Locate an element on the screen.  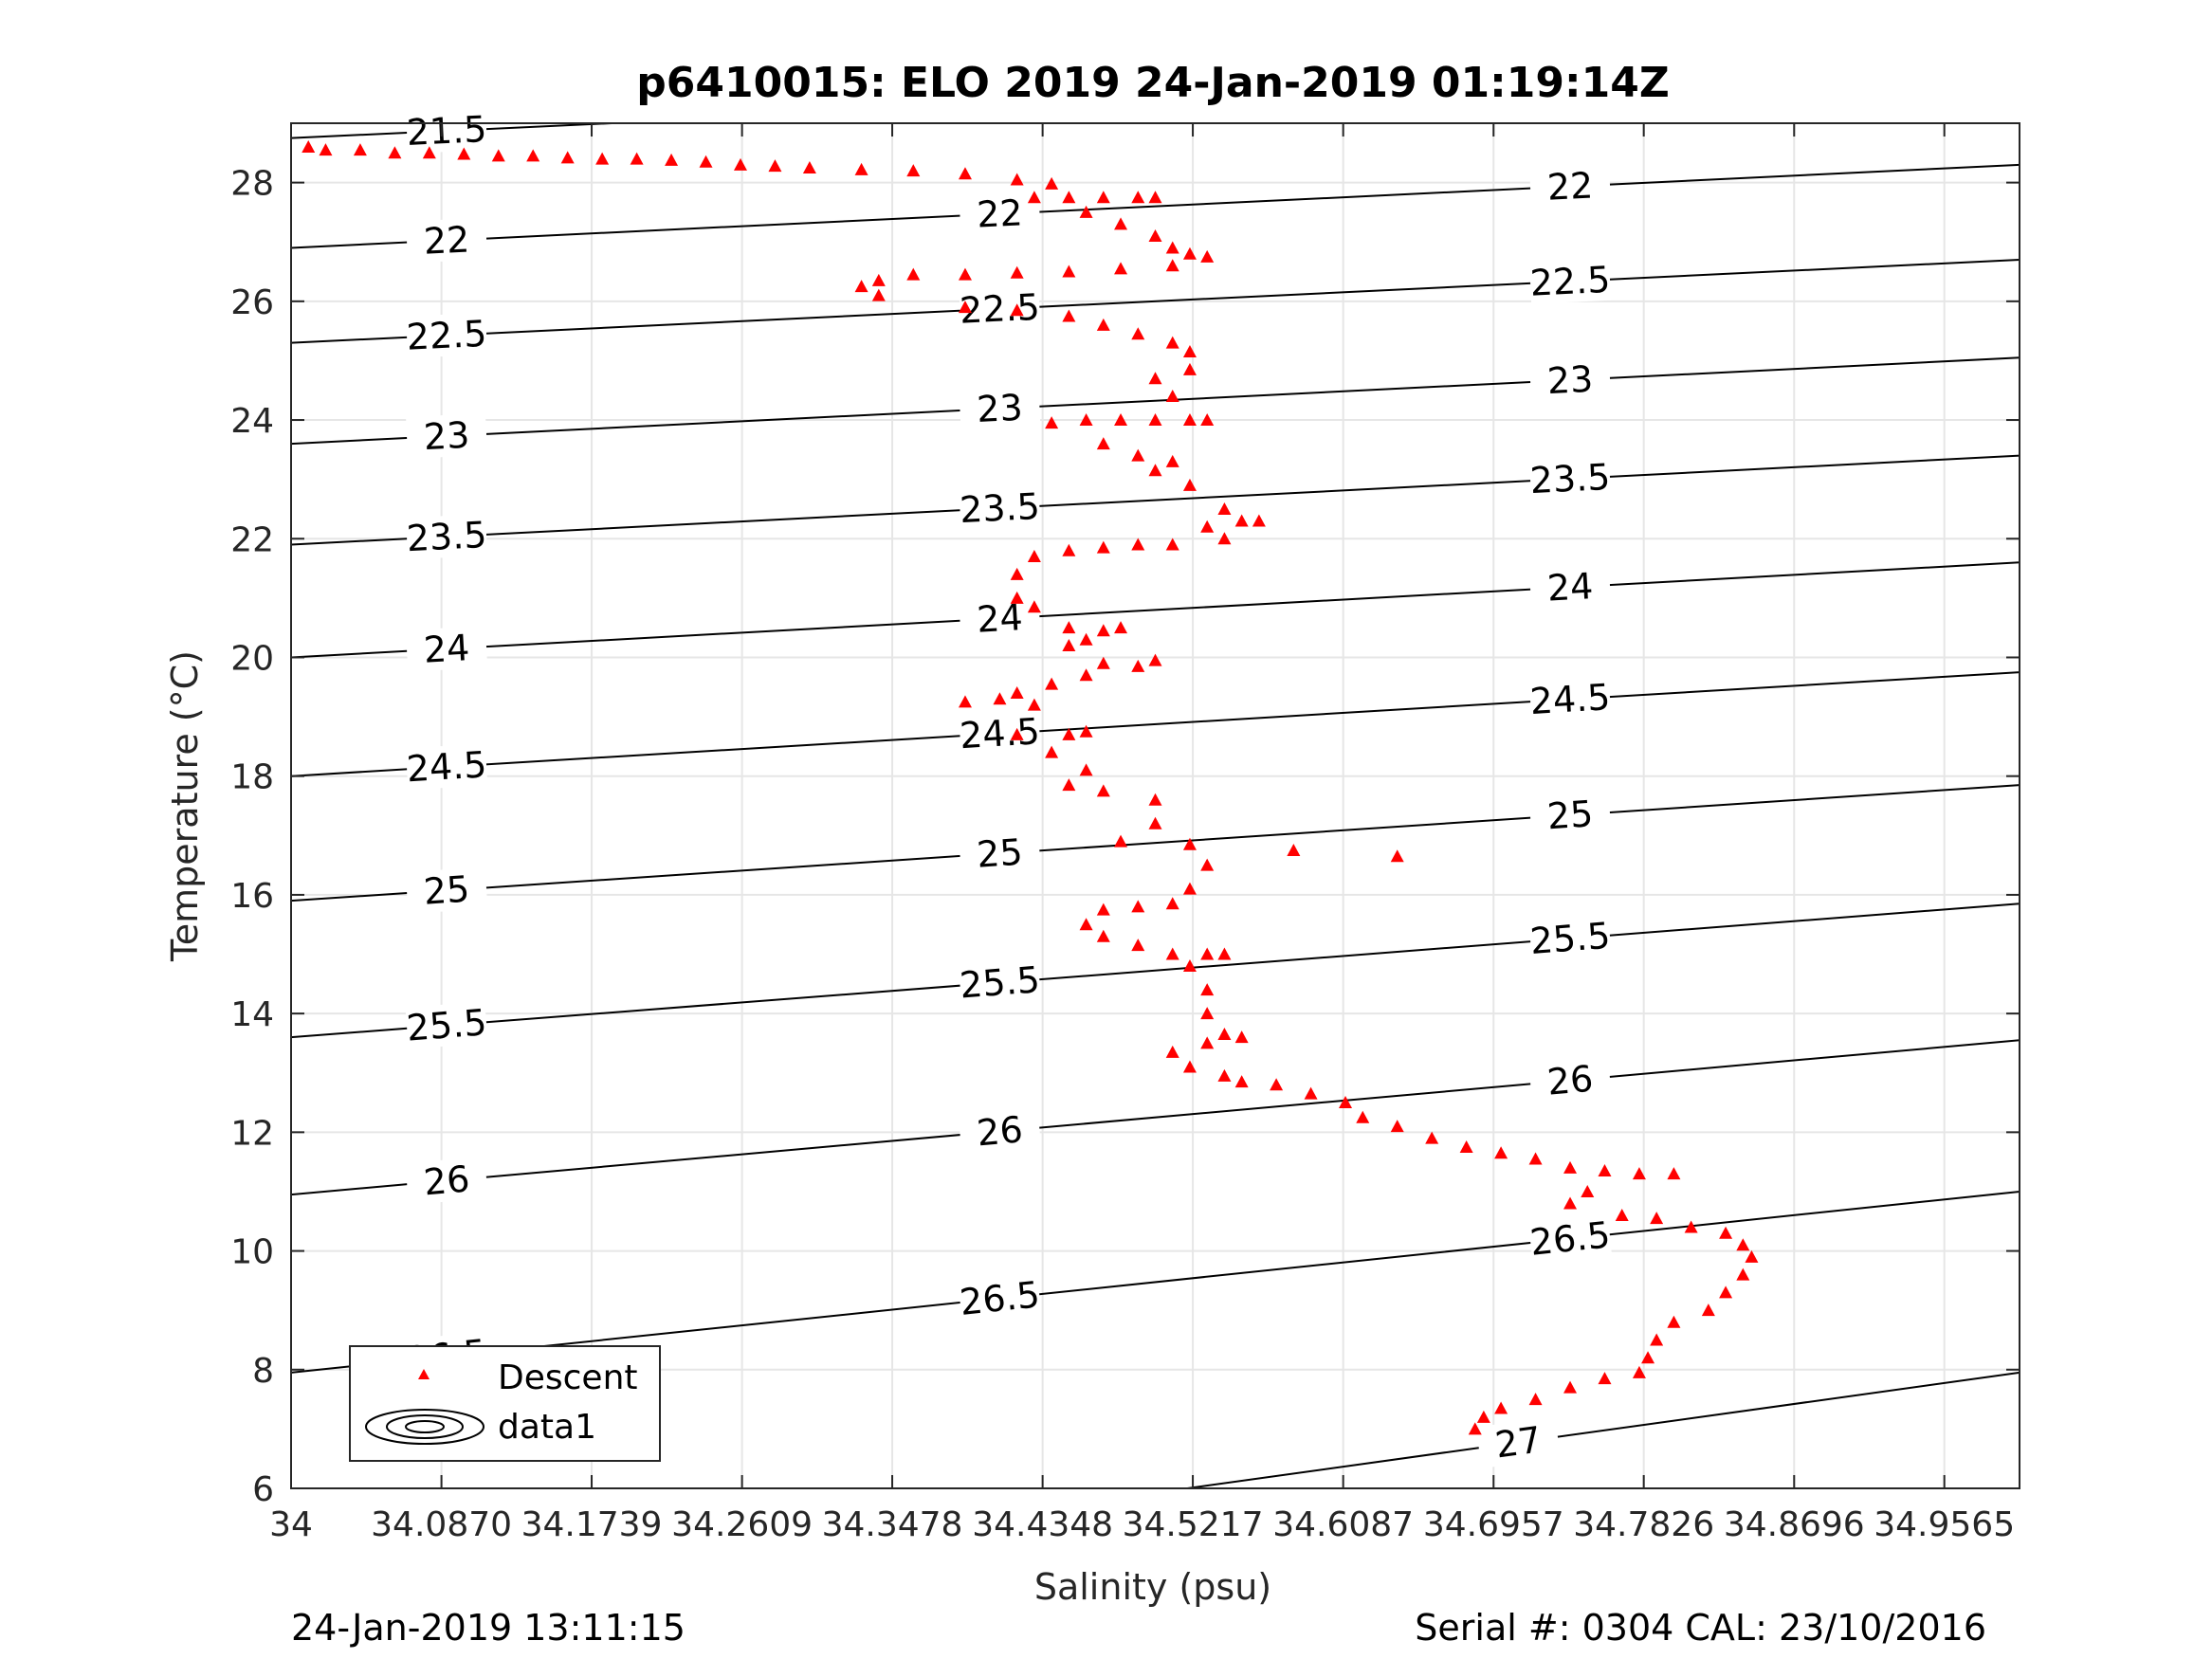
legend-entry-descent: Descent is located at coordinates (568, 1377).